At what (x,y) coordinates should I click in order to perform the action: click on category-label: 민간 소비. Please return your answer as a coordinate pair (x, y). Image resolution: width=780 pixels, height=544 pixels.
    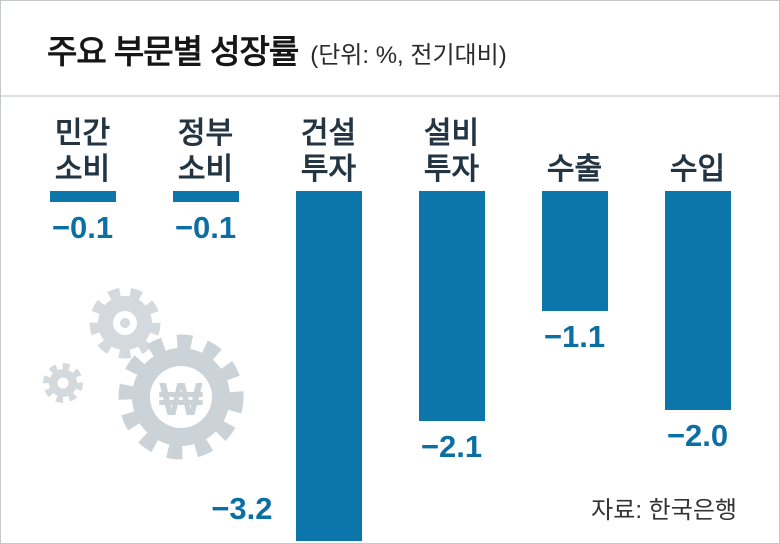
    Looking at the image, I should click on (82, 151).